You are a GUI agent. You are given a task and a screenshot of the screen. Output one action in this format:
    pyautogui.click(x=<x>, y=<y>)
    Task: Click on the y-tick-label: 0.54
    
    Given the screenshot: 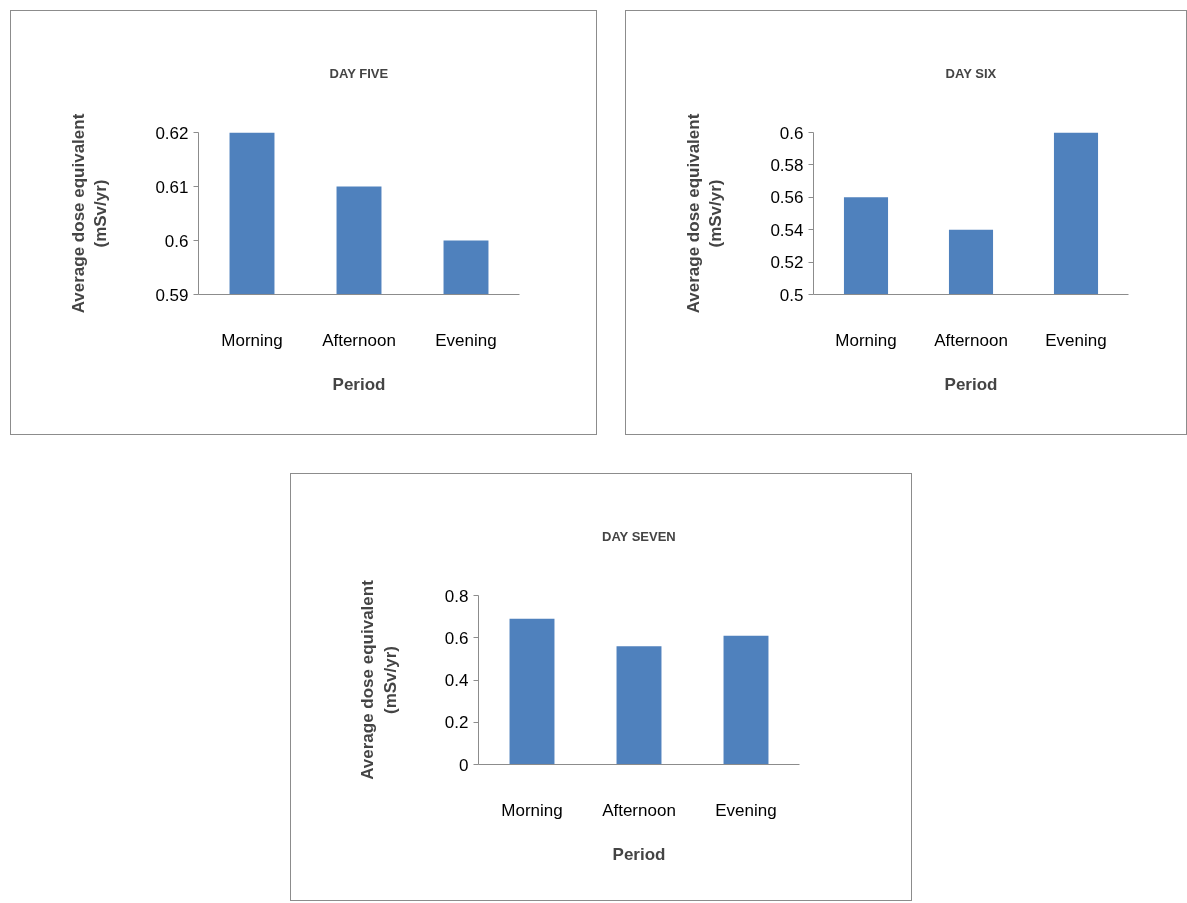 What is the action you would take?
    pyautogui.click(x=787, y=230)
    